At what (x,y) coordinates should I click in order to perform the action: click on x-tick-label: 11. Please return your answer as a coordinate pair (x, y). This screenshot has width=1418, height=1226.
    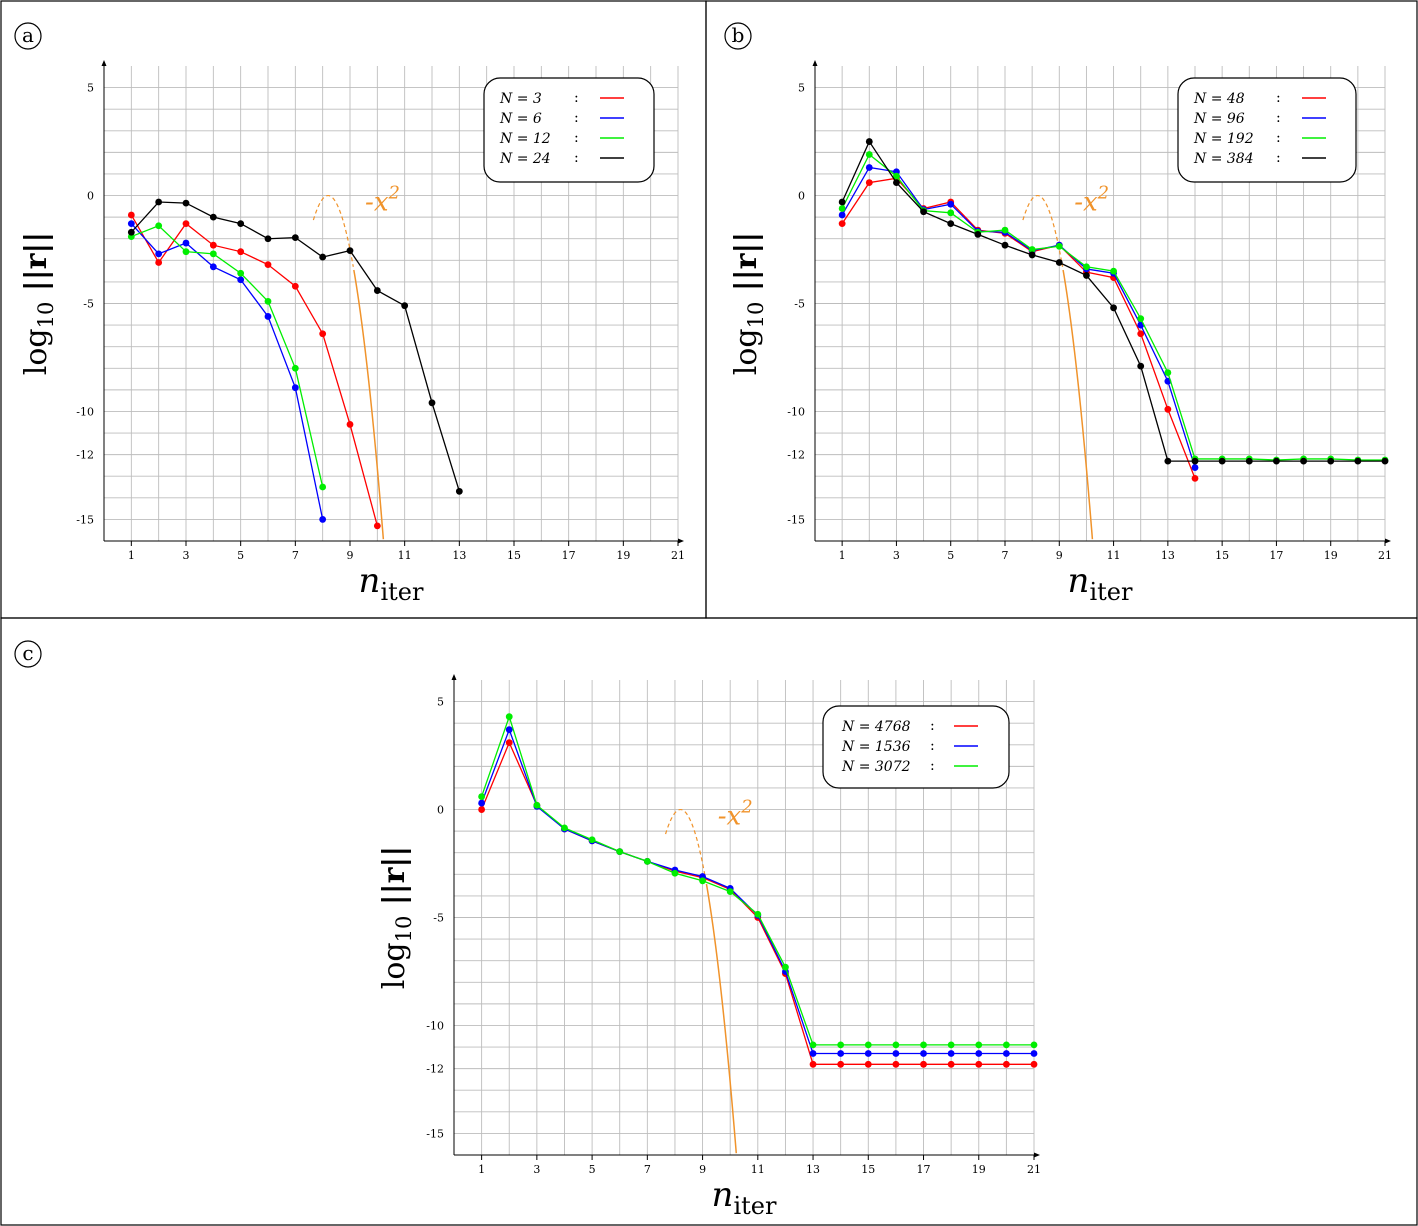
    Looking at the image, I should click on (405, 555).